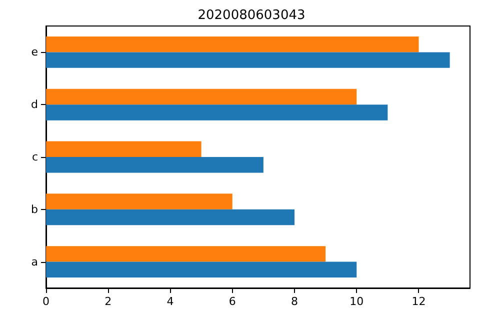 This screenshot has width=503, height=332. I want to click on y-tick-label: a, so click(34, 261).